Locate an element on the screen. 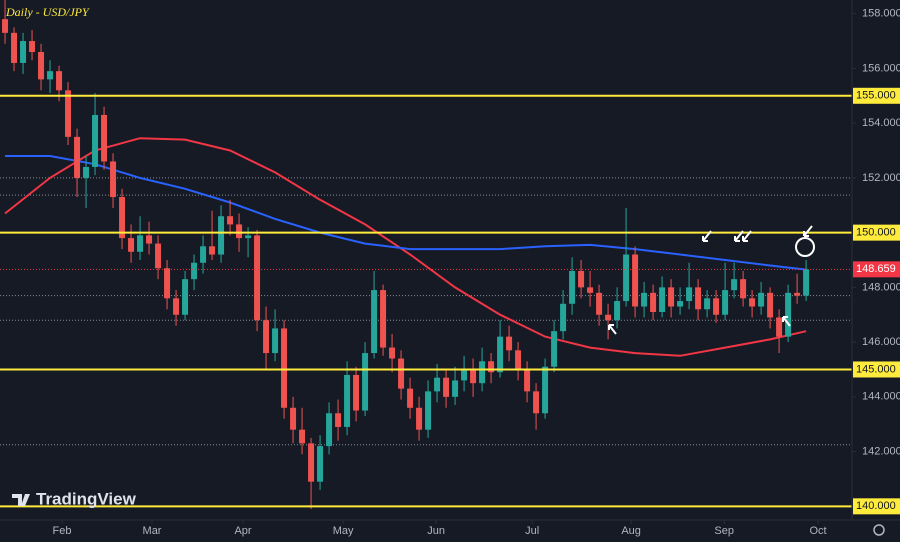  chart-title: Daily - USD/JPY is located at coordinates (47, 12).